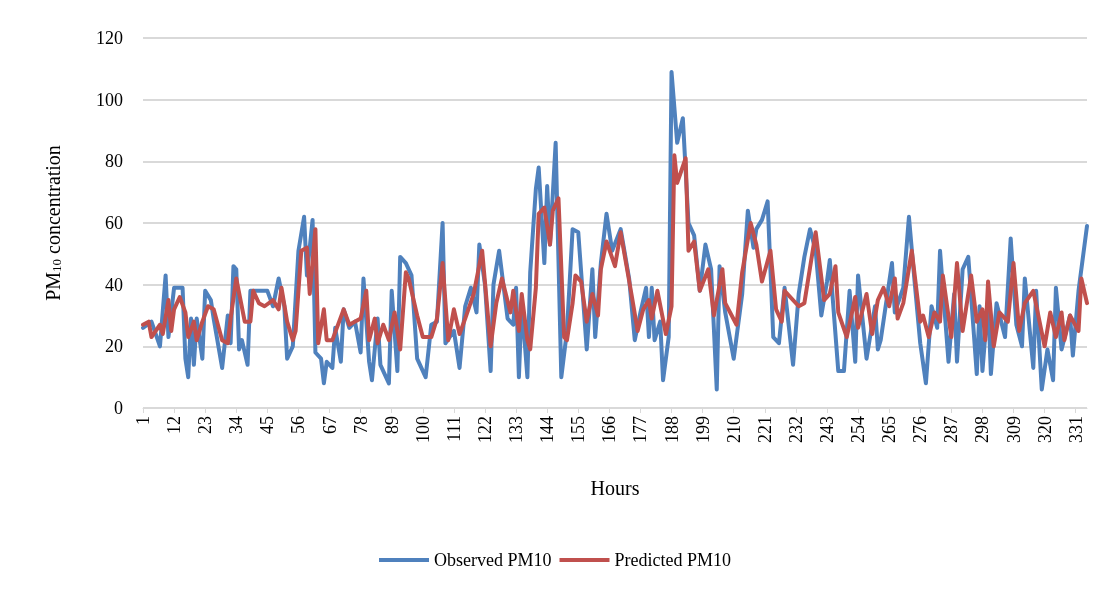  Describe the element at coordinates (547, 429) in the screenshot. I see `x-tick-label: 144` at that location.